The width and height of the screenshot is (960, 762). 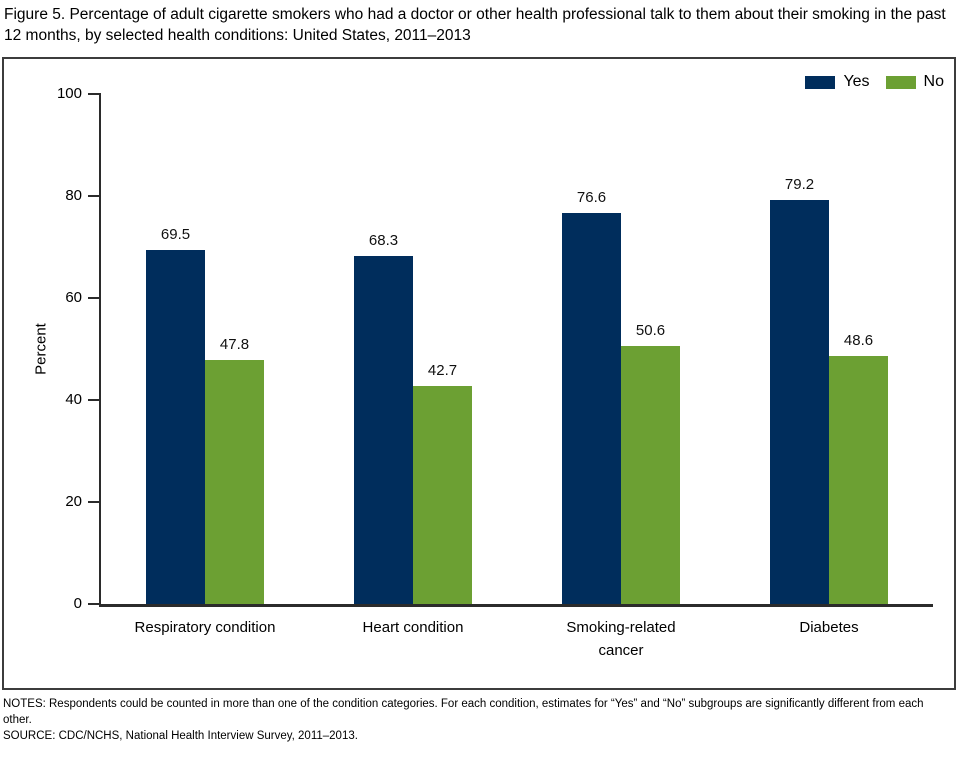 I want to click on category-label-text: Smoking-related cancer, so click(x=621, y=639).